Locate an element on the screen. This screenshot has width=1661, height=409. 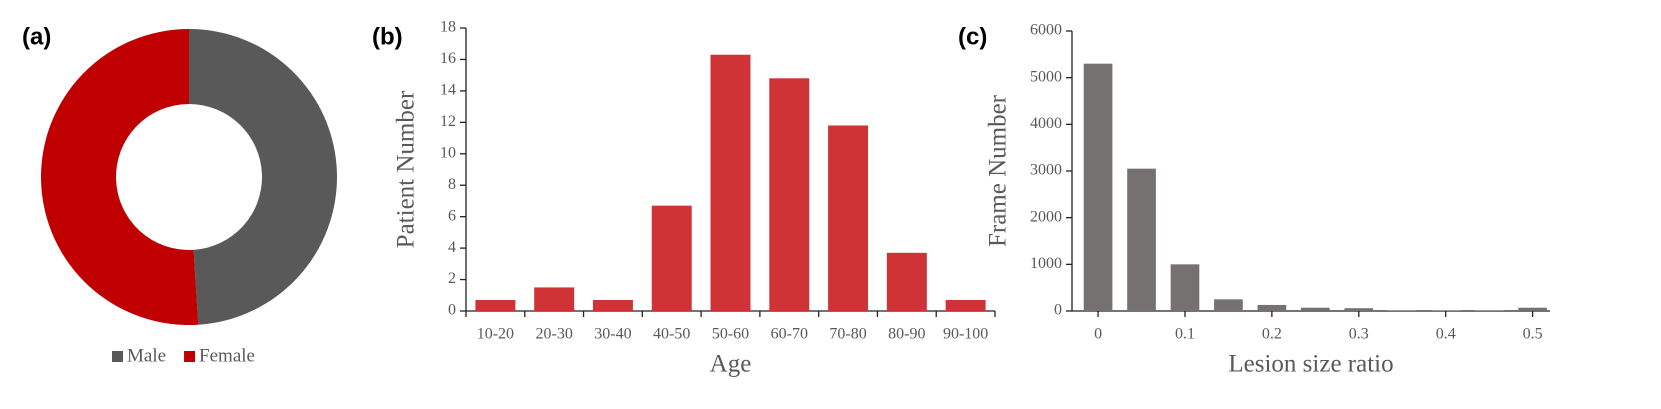
x-axis-title: Age is located at coordinates (731, 364).